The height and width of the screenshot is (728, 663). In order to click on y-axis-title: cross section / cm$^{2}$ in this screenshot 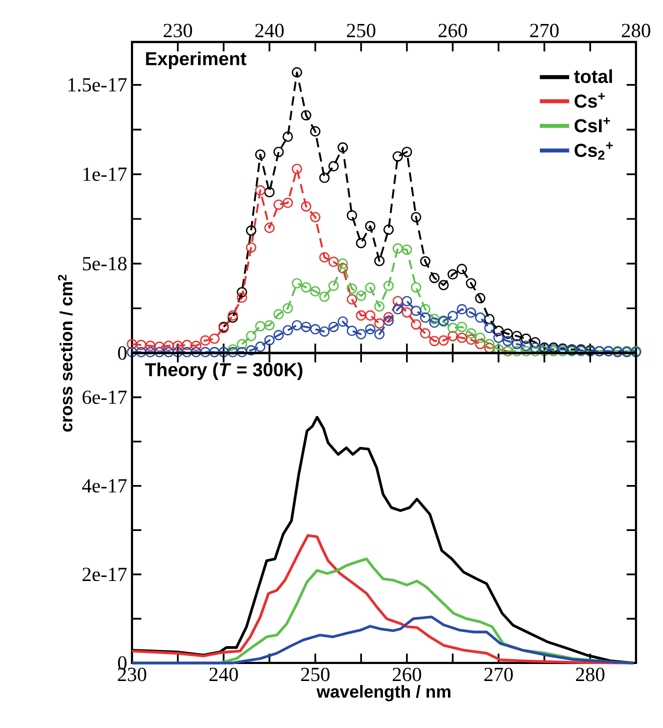, I will do `click(65, 353)`.